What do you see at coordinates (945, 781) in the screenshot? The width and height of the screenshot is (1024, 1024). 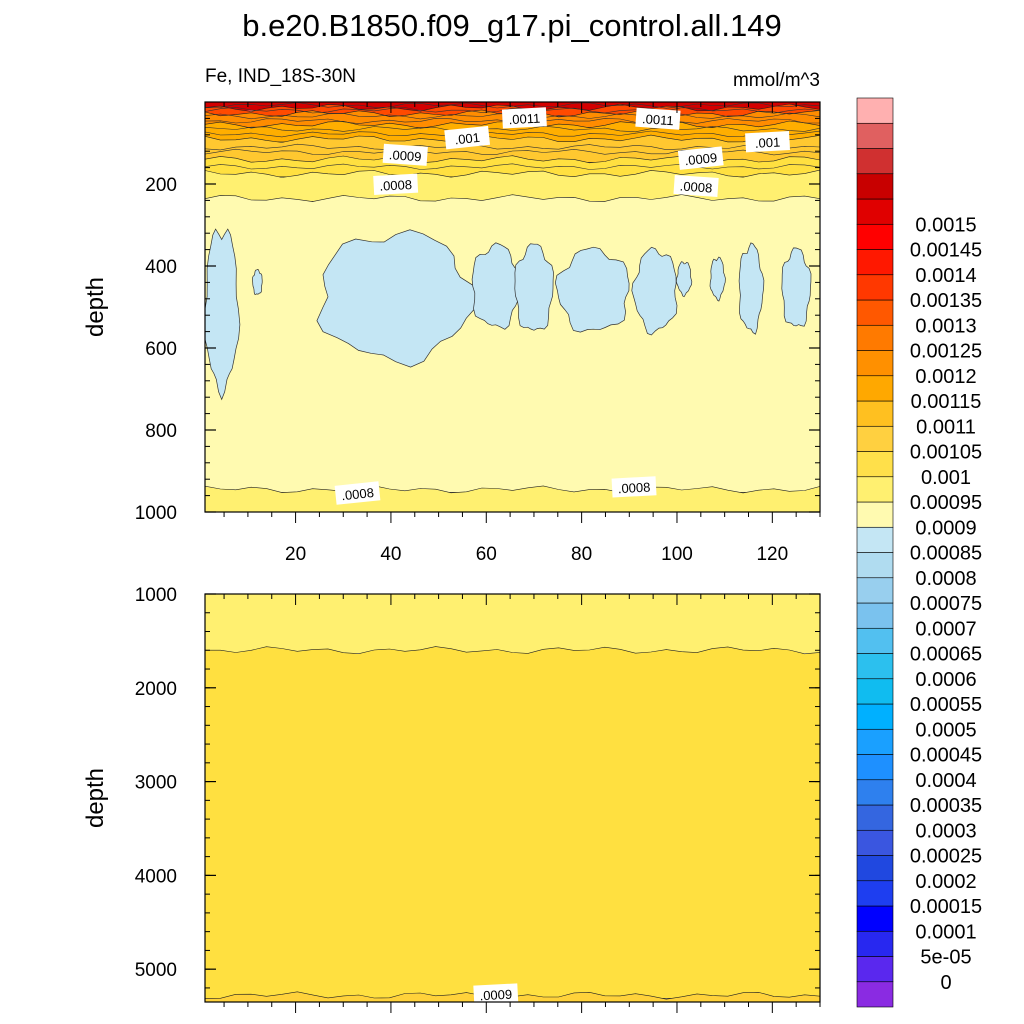 I see `colorbar-label: 0.0004` at bounding box center [945, 781].